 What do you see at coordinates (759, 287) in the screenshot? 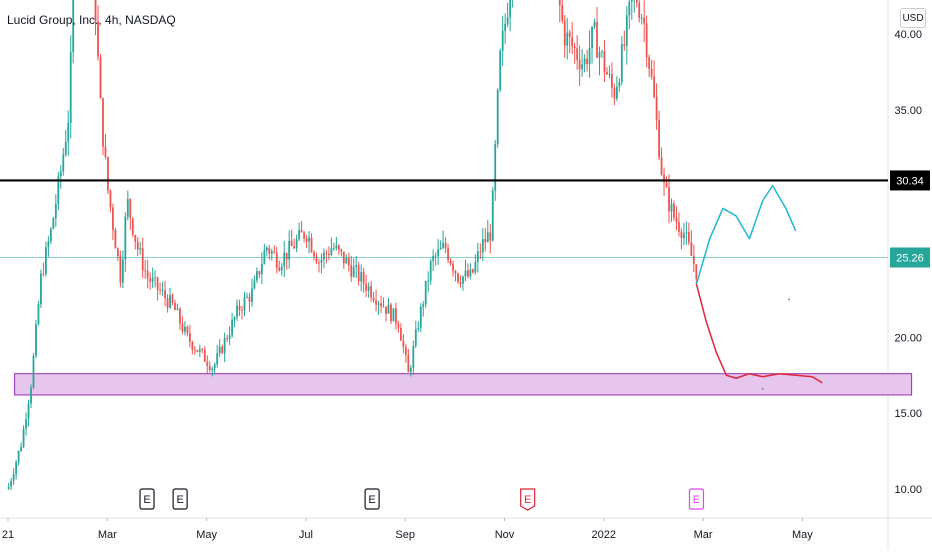
I see `projection-layer` at bounding box center [759, 287].